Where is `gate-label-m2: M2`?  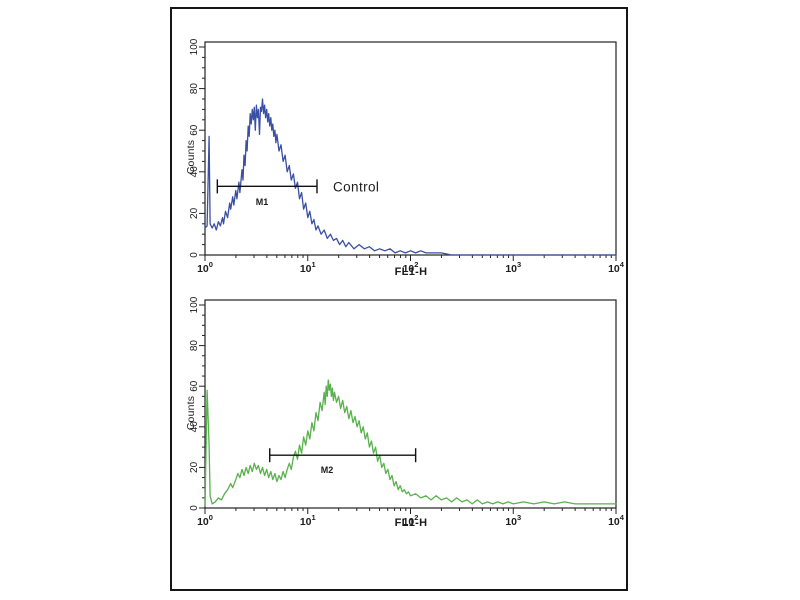 gate-label-m2: M2 is located at coordinates (327, 470).